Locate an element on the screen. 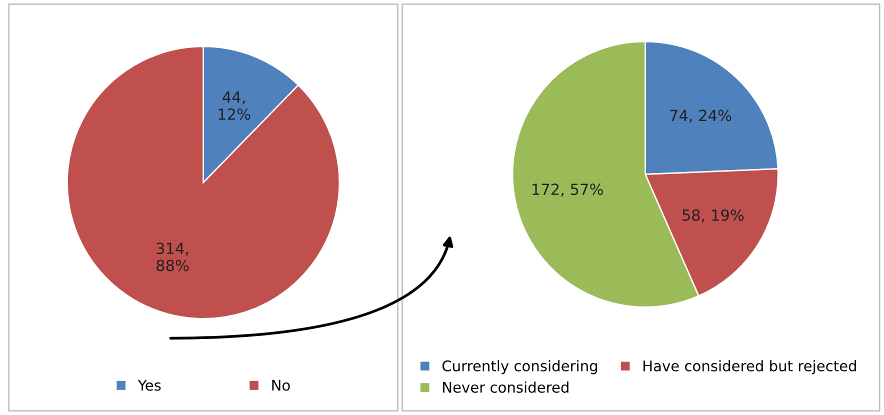 The image size is (884, 415). data-label: 172, 57% is located at coordinates (567, 190).